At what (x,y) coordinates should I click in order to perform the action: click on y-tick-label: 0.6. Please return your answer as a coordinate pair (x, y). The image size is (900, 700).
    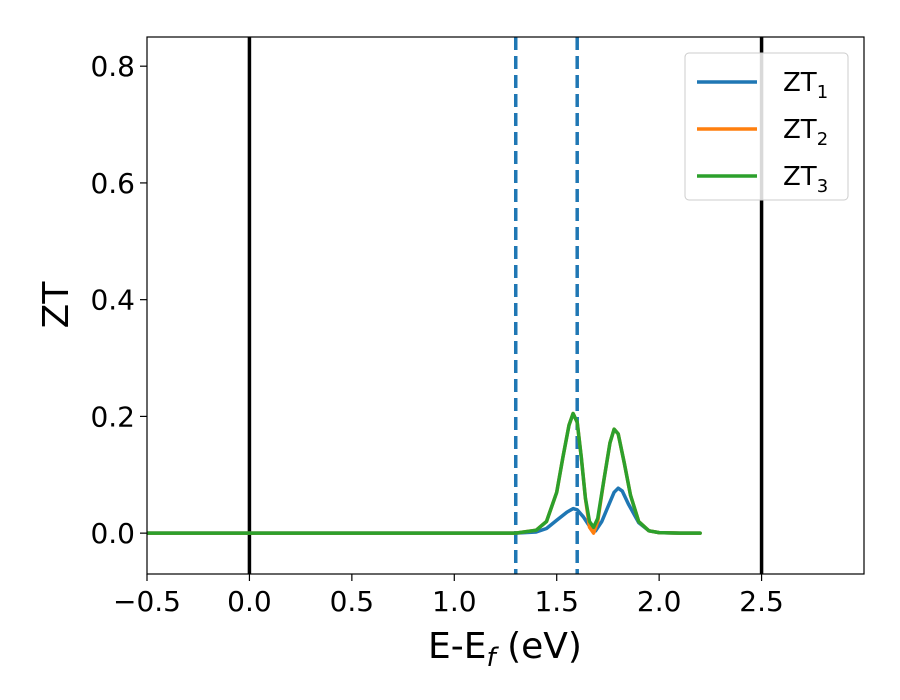
    Looking at the image, I should click on (112, 183).